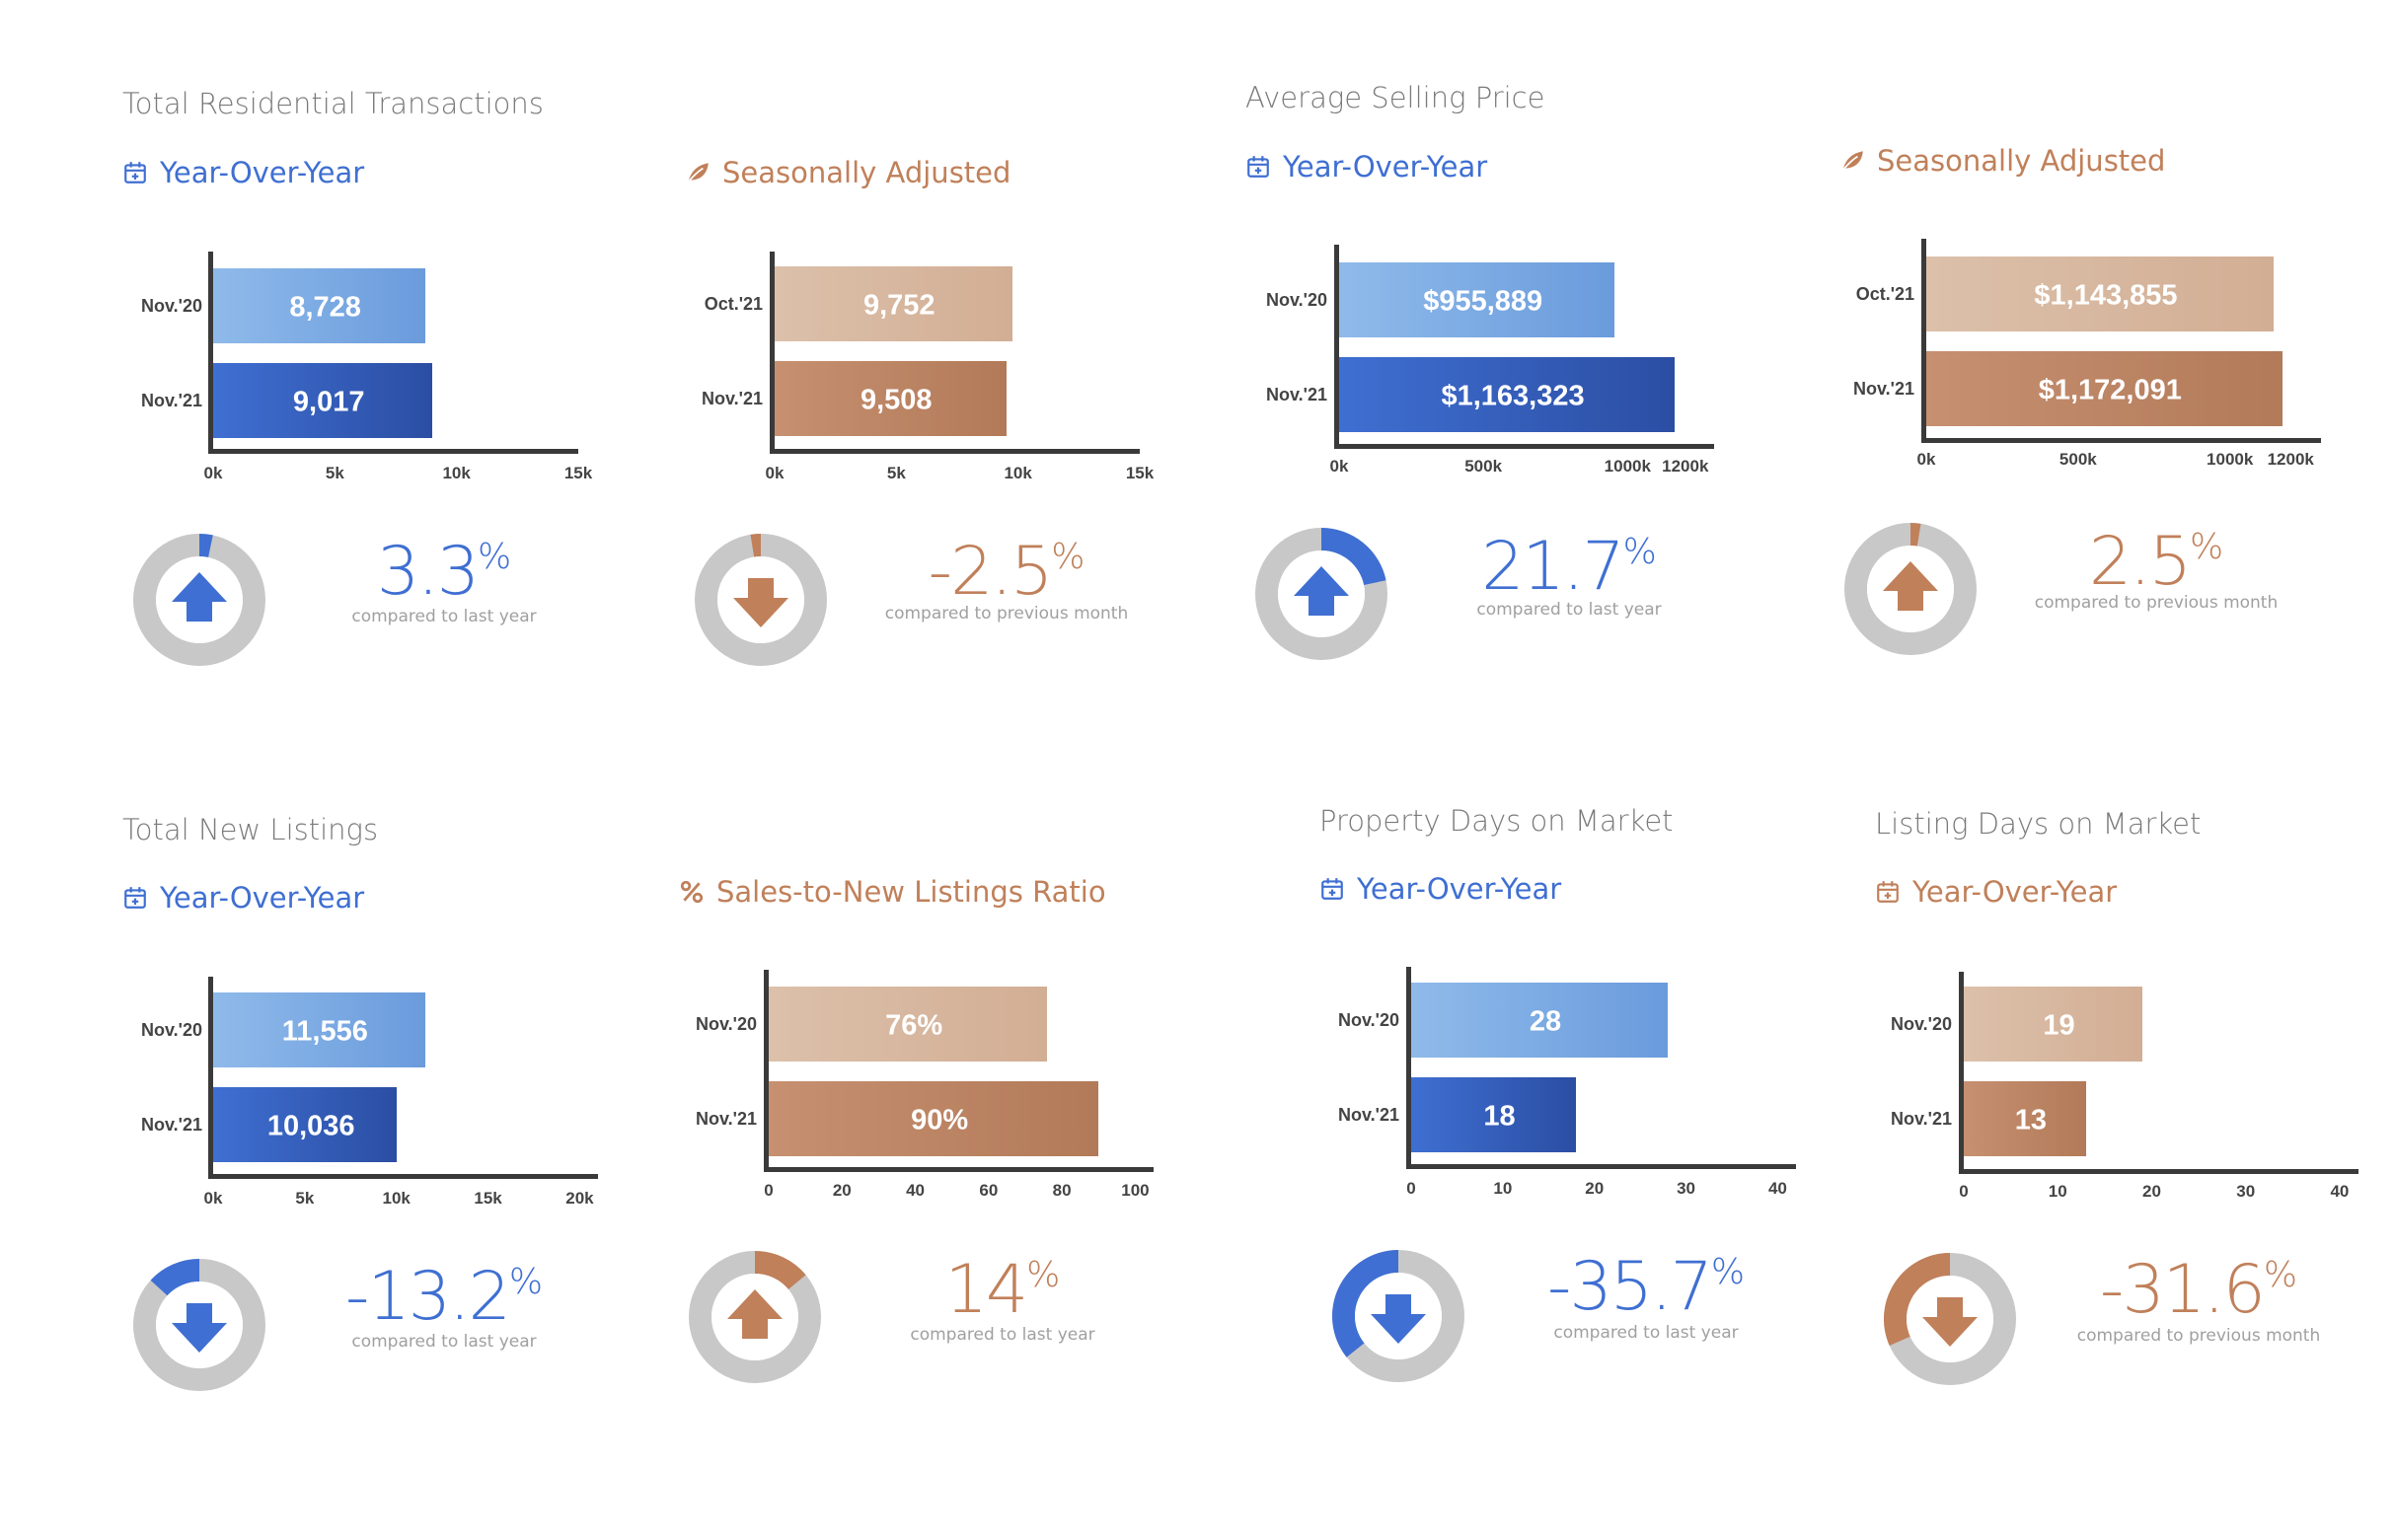 The image size is (2395, 1540). What do you see at coordinates (1627, 466) in the screenshot?
I see `x-tick-label: 1000k` at bounding box center [1627, 466].